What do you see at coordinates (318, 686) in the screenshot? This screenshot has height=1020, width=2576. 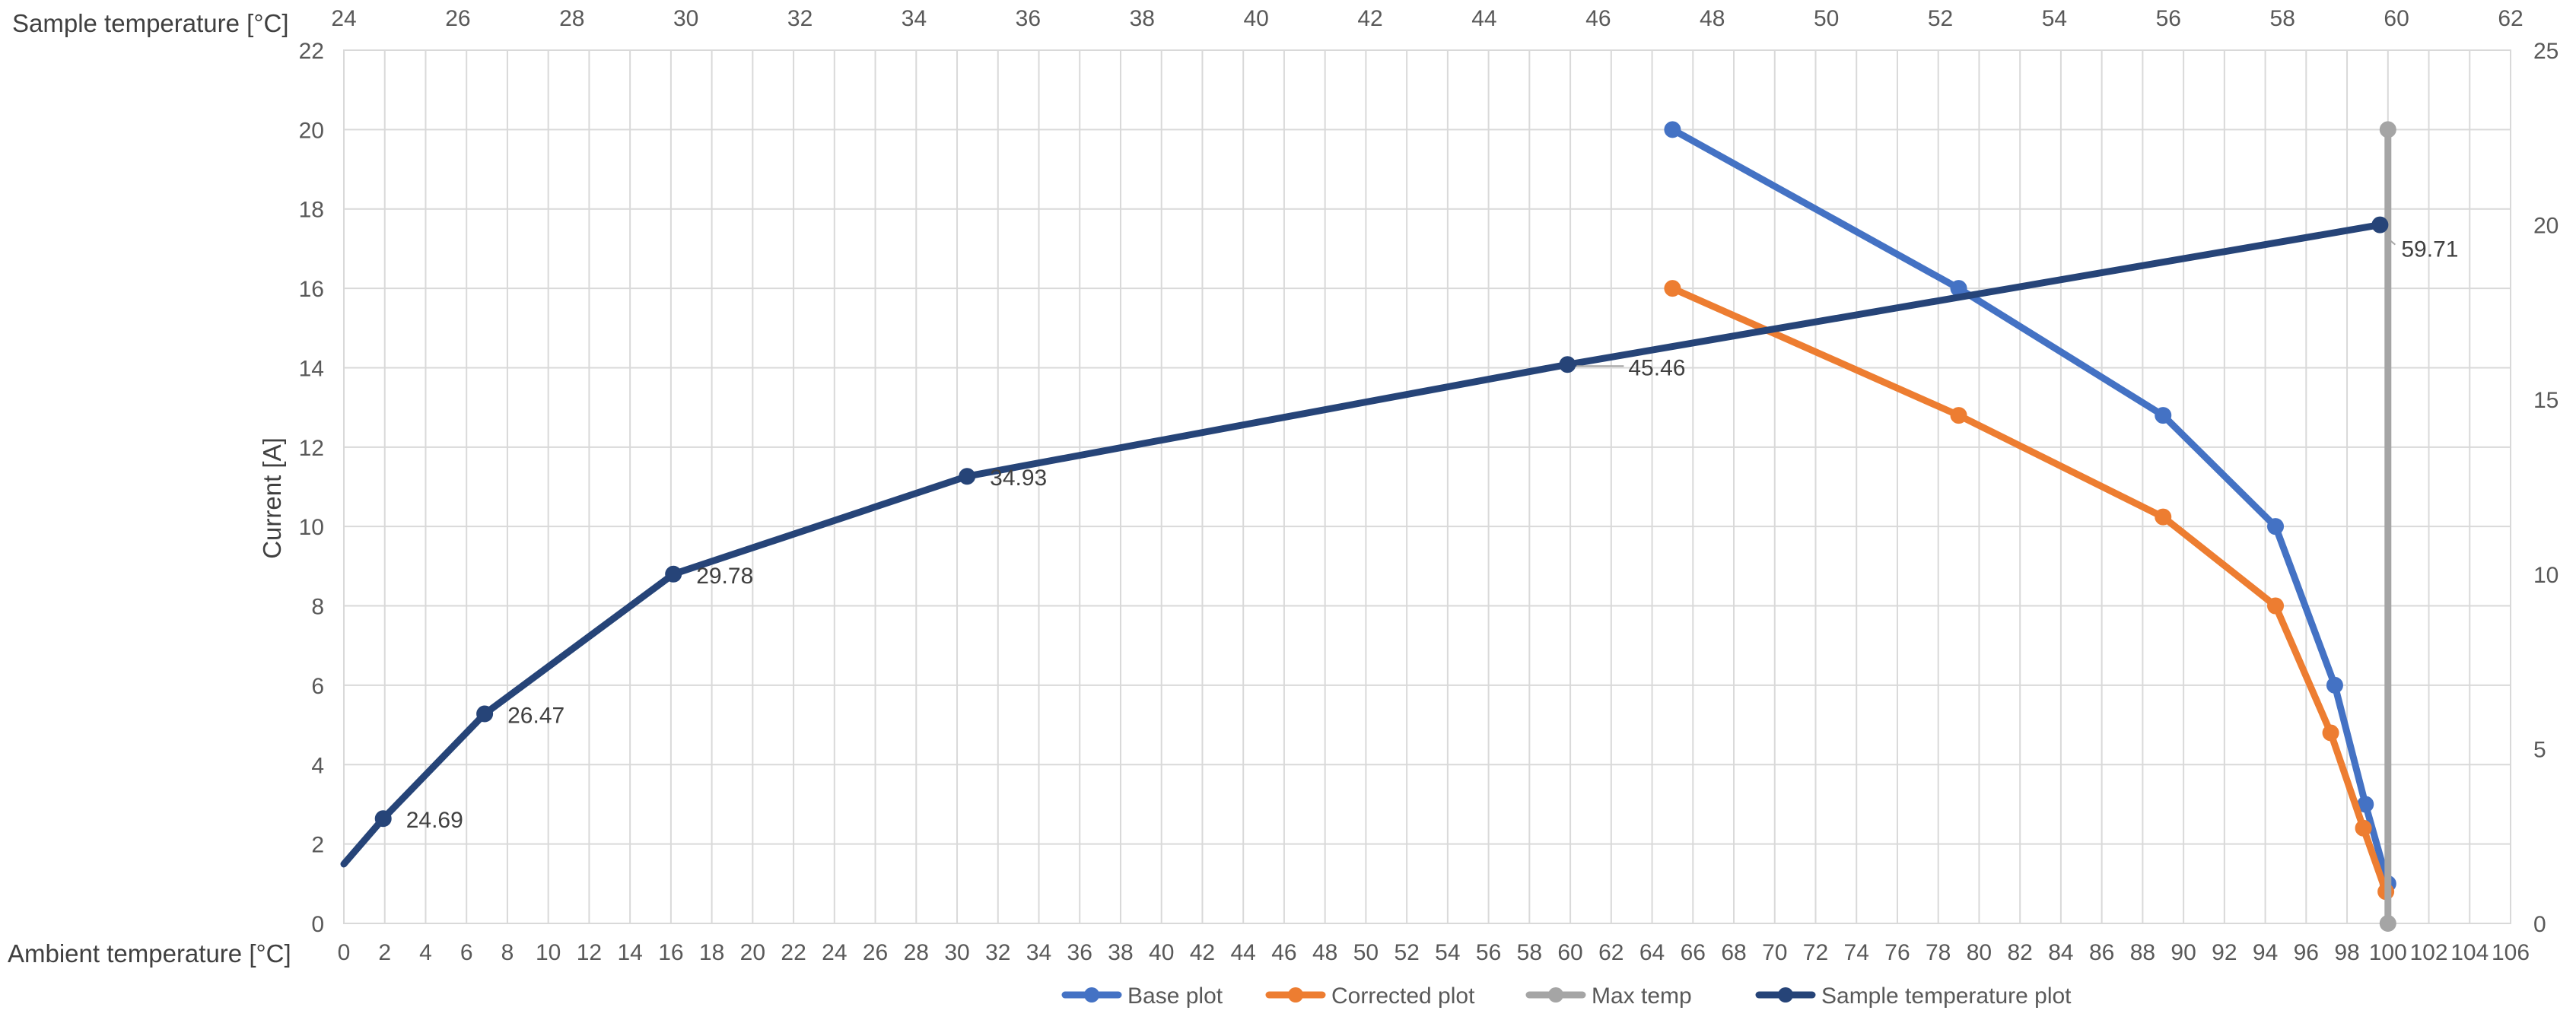 I see `y-left-tick-label: 6` at bounding box center [318, 686].